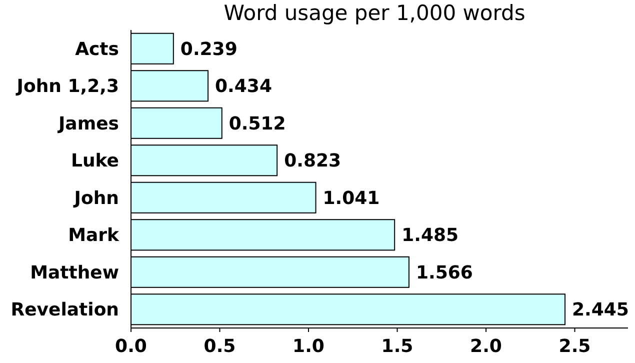  I want to click on y-tick-label: John, so click(95, 198).